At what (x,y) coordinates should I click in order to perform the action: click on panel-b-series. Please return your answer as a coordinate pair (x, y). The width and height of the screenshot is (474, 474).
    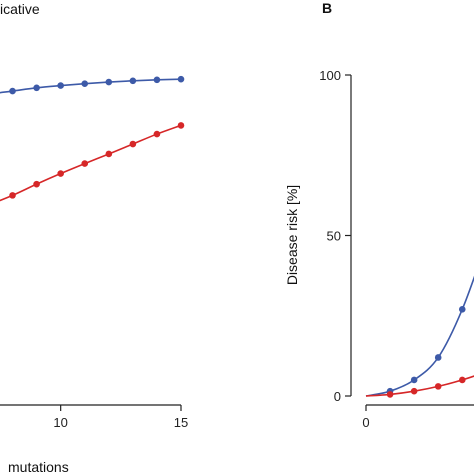
    Looking at the image, I should click on (419, 336).